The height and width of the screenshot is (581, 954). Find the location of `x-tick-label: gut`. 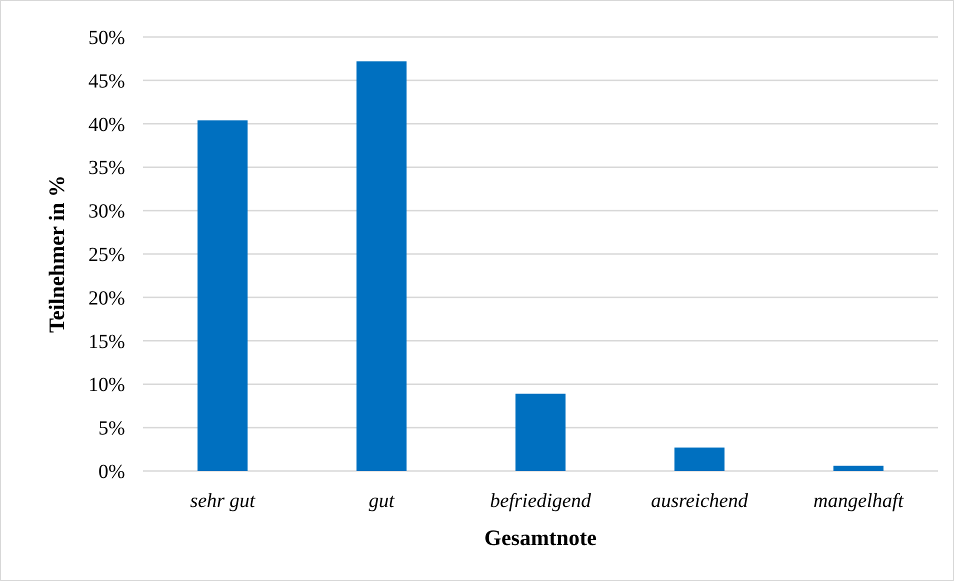

x-tick-label: gut is located at coordinates (381, 501).